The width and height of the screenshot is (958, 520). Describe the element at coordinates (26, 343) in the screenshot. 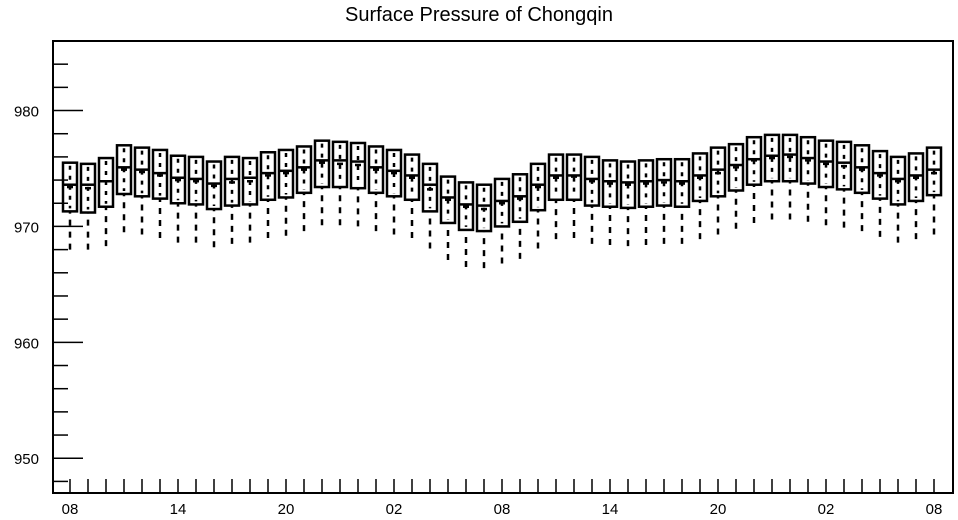

I see `y-tick-label: 960` at that location.